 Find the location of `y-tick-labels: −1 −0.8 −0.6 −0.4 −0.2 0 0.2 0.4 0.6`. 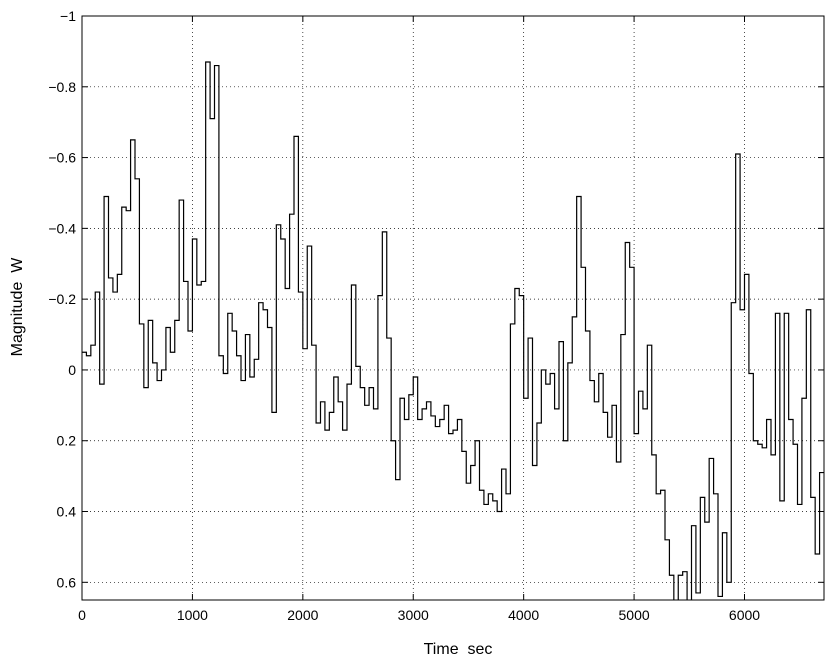

y-tick-labels: −1 −0.8 −0.6 −0.4 −0.2 0 0.2 0.4 0.6 is located at coordinates (62, 299).